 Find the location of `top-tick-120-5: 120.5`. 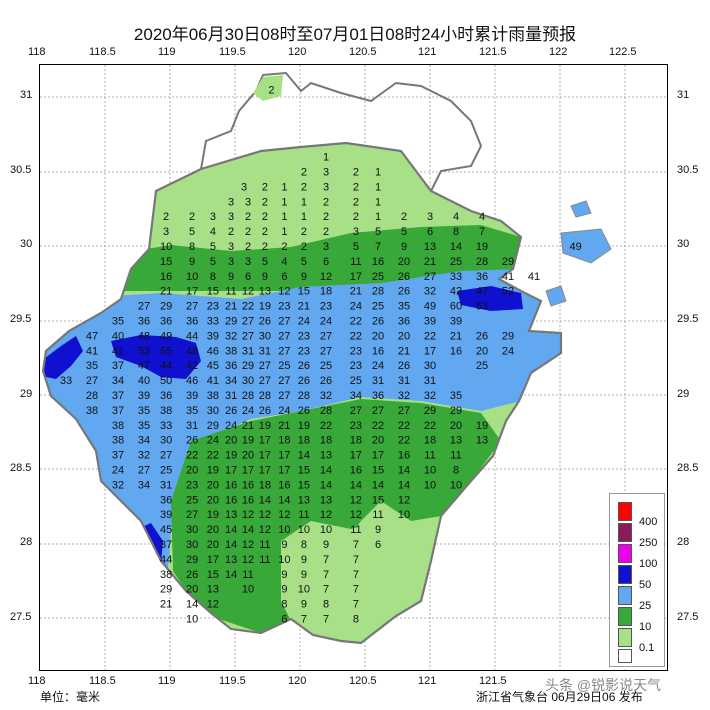

top-tick-120-5: 120.5 is located at coordinates (363, 52).